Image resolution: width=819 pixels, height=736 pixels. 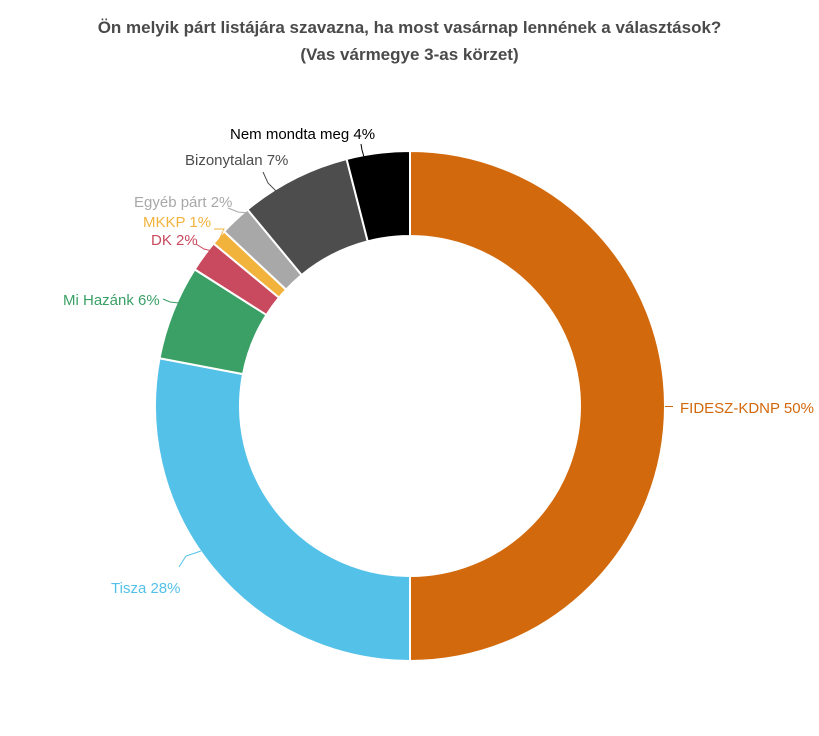 I want to click on slice-label-bizonytalan: Bizonytalan 7%, so click(x=236, y=160).